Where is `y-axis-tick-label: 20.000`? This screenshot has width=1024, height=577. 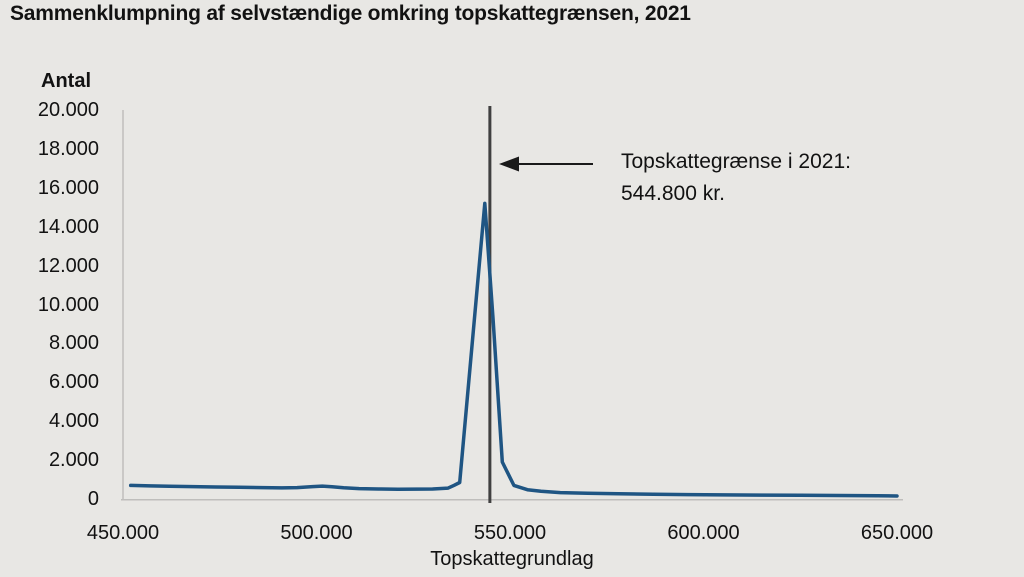 y-axis-tick-label: 20.000 is located at coordinates (68, 110).